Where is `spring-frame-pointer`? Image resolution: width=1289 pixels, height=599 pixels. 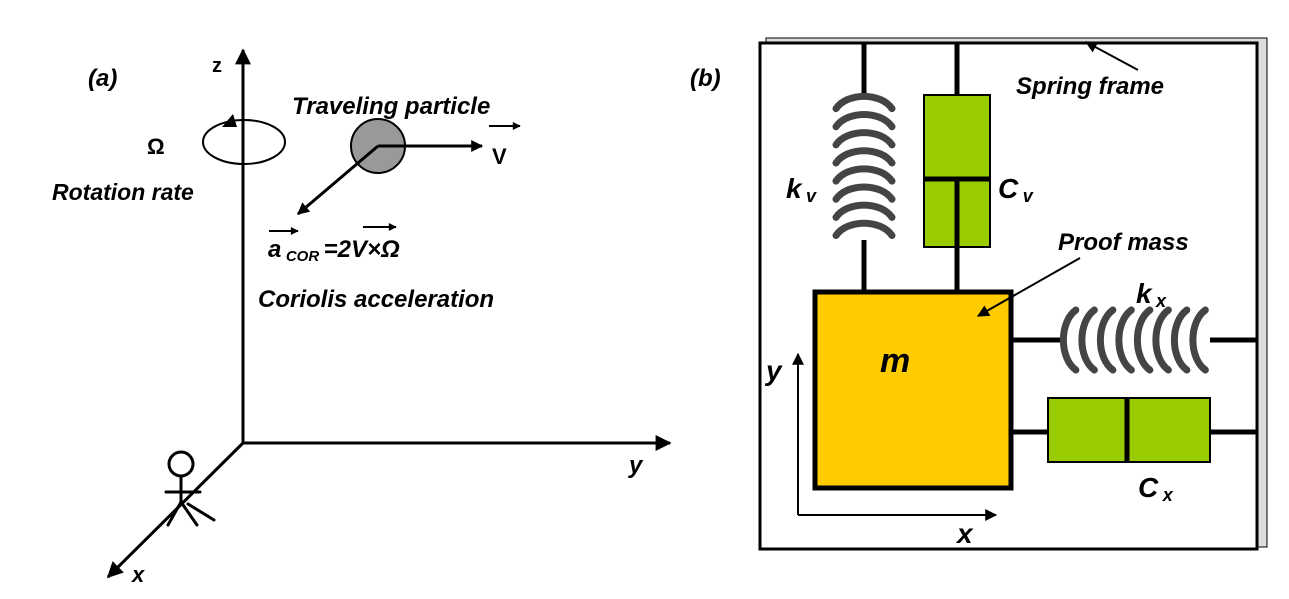
spring-frame-pointer is located at coordinates (1111, 56).